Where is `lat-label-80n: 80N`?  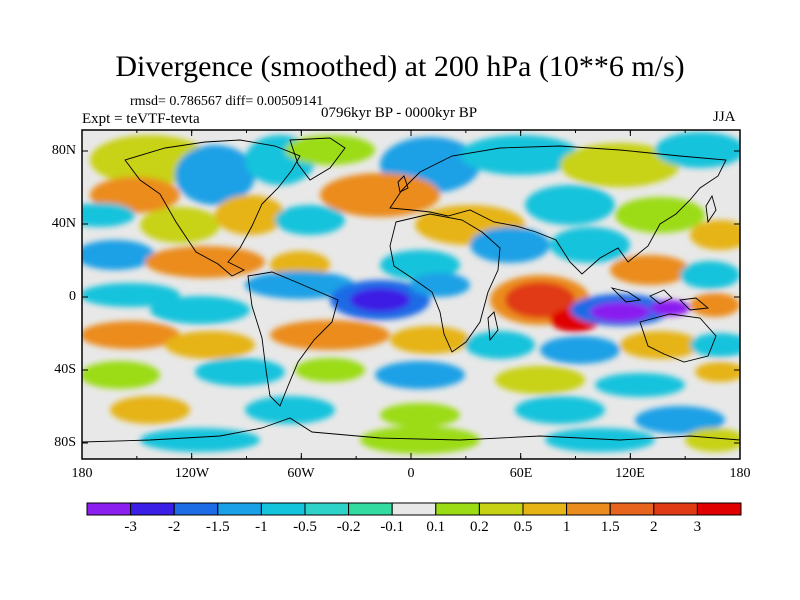
lat-label-80n: 80N is located at coordinates (63, 150).